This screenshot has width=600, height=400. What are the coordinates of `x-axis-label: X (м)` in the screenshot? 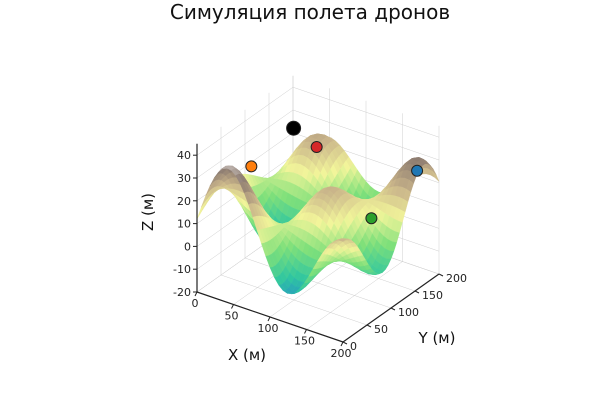 It's located at (247, 355).